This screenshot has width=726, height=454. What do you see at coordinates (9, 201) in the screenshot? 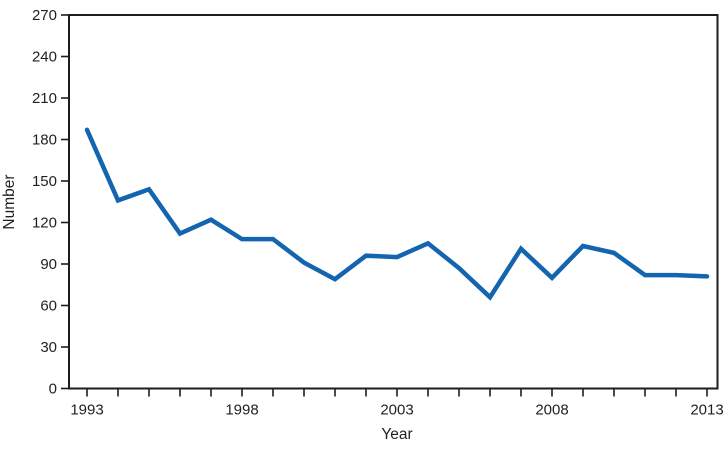
I see `y-axis-title: Number` at bounding box center [9, 201].